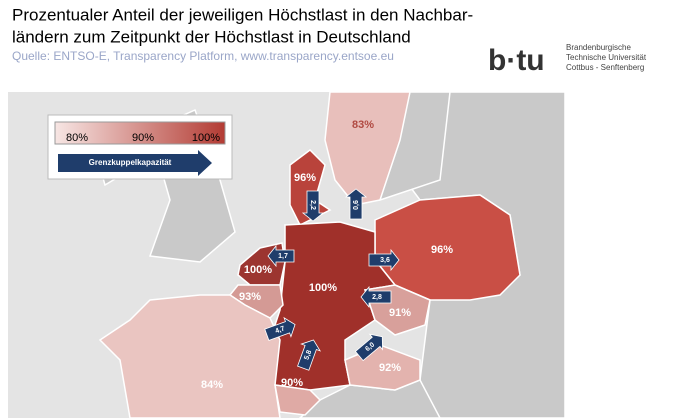 The height and width of the screenshot is (418, 690). What do you see at coordinates (363, 125) in the screenshot?
I see `region-label: 83%` at bounding box center [363, 125].